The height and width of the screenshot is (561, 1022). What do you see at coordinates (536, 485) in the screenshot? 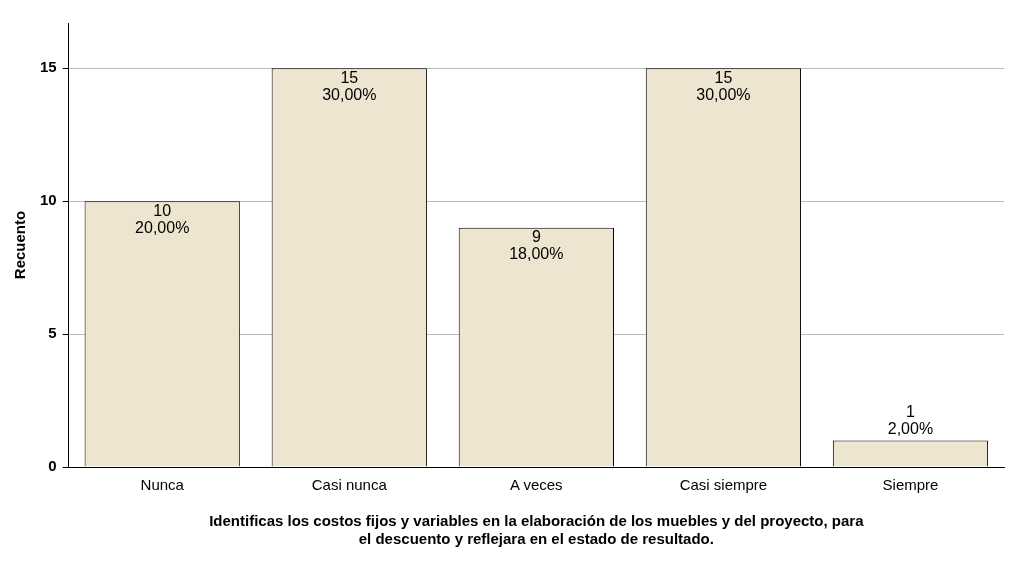
I see `x-tick-label: A veces` at bounding box center [536, 485].